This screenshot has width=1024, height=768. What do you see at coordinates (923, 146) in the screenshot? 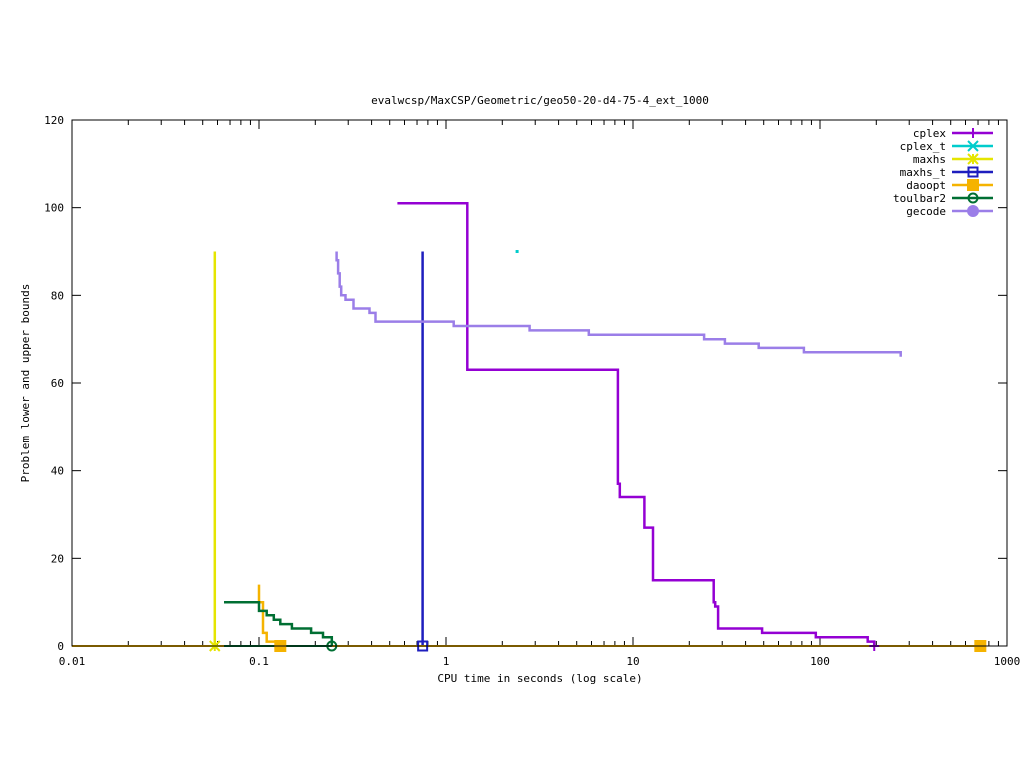
I see `legend-label: cplex_t` at bounding box center [923, 146].